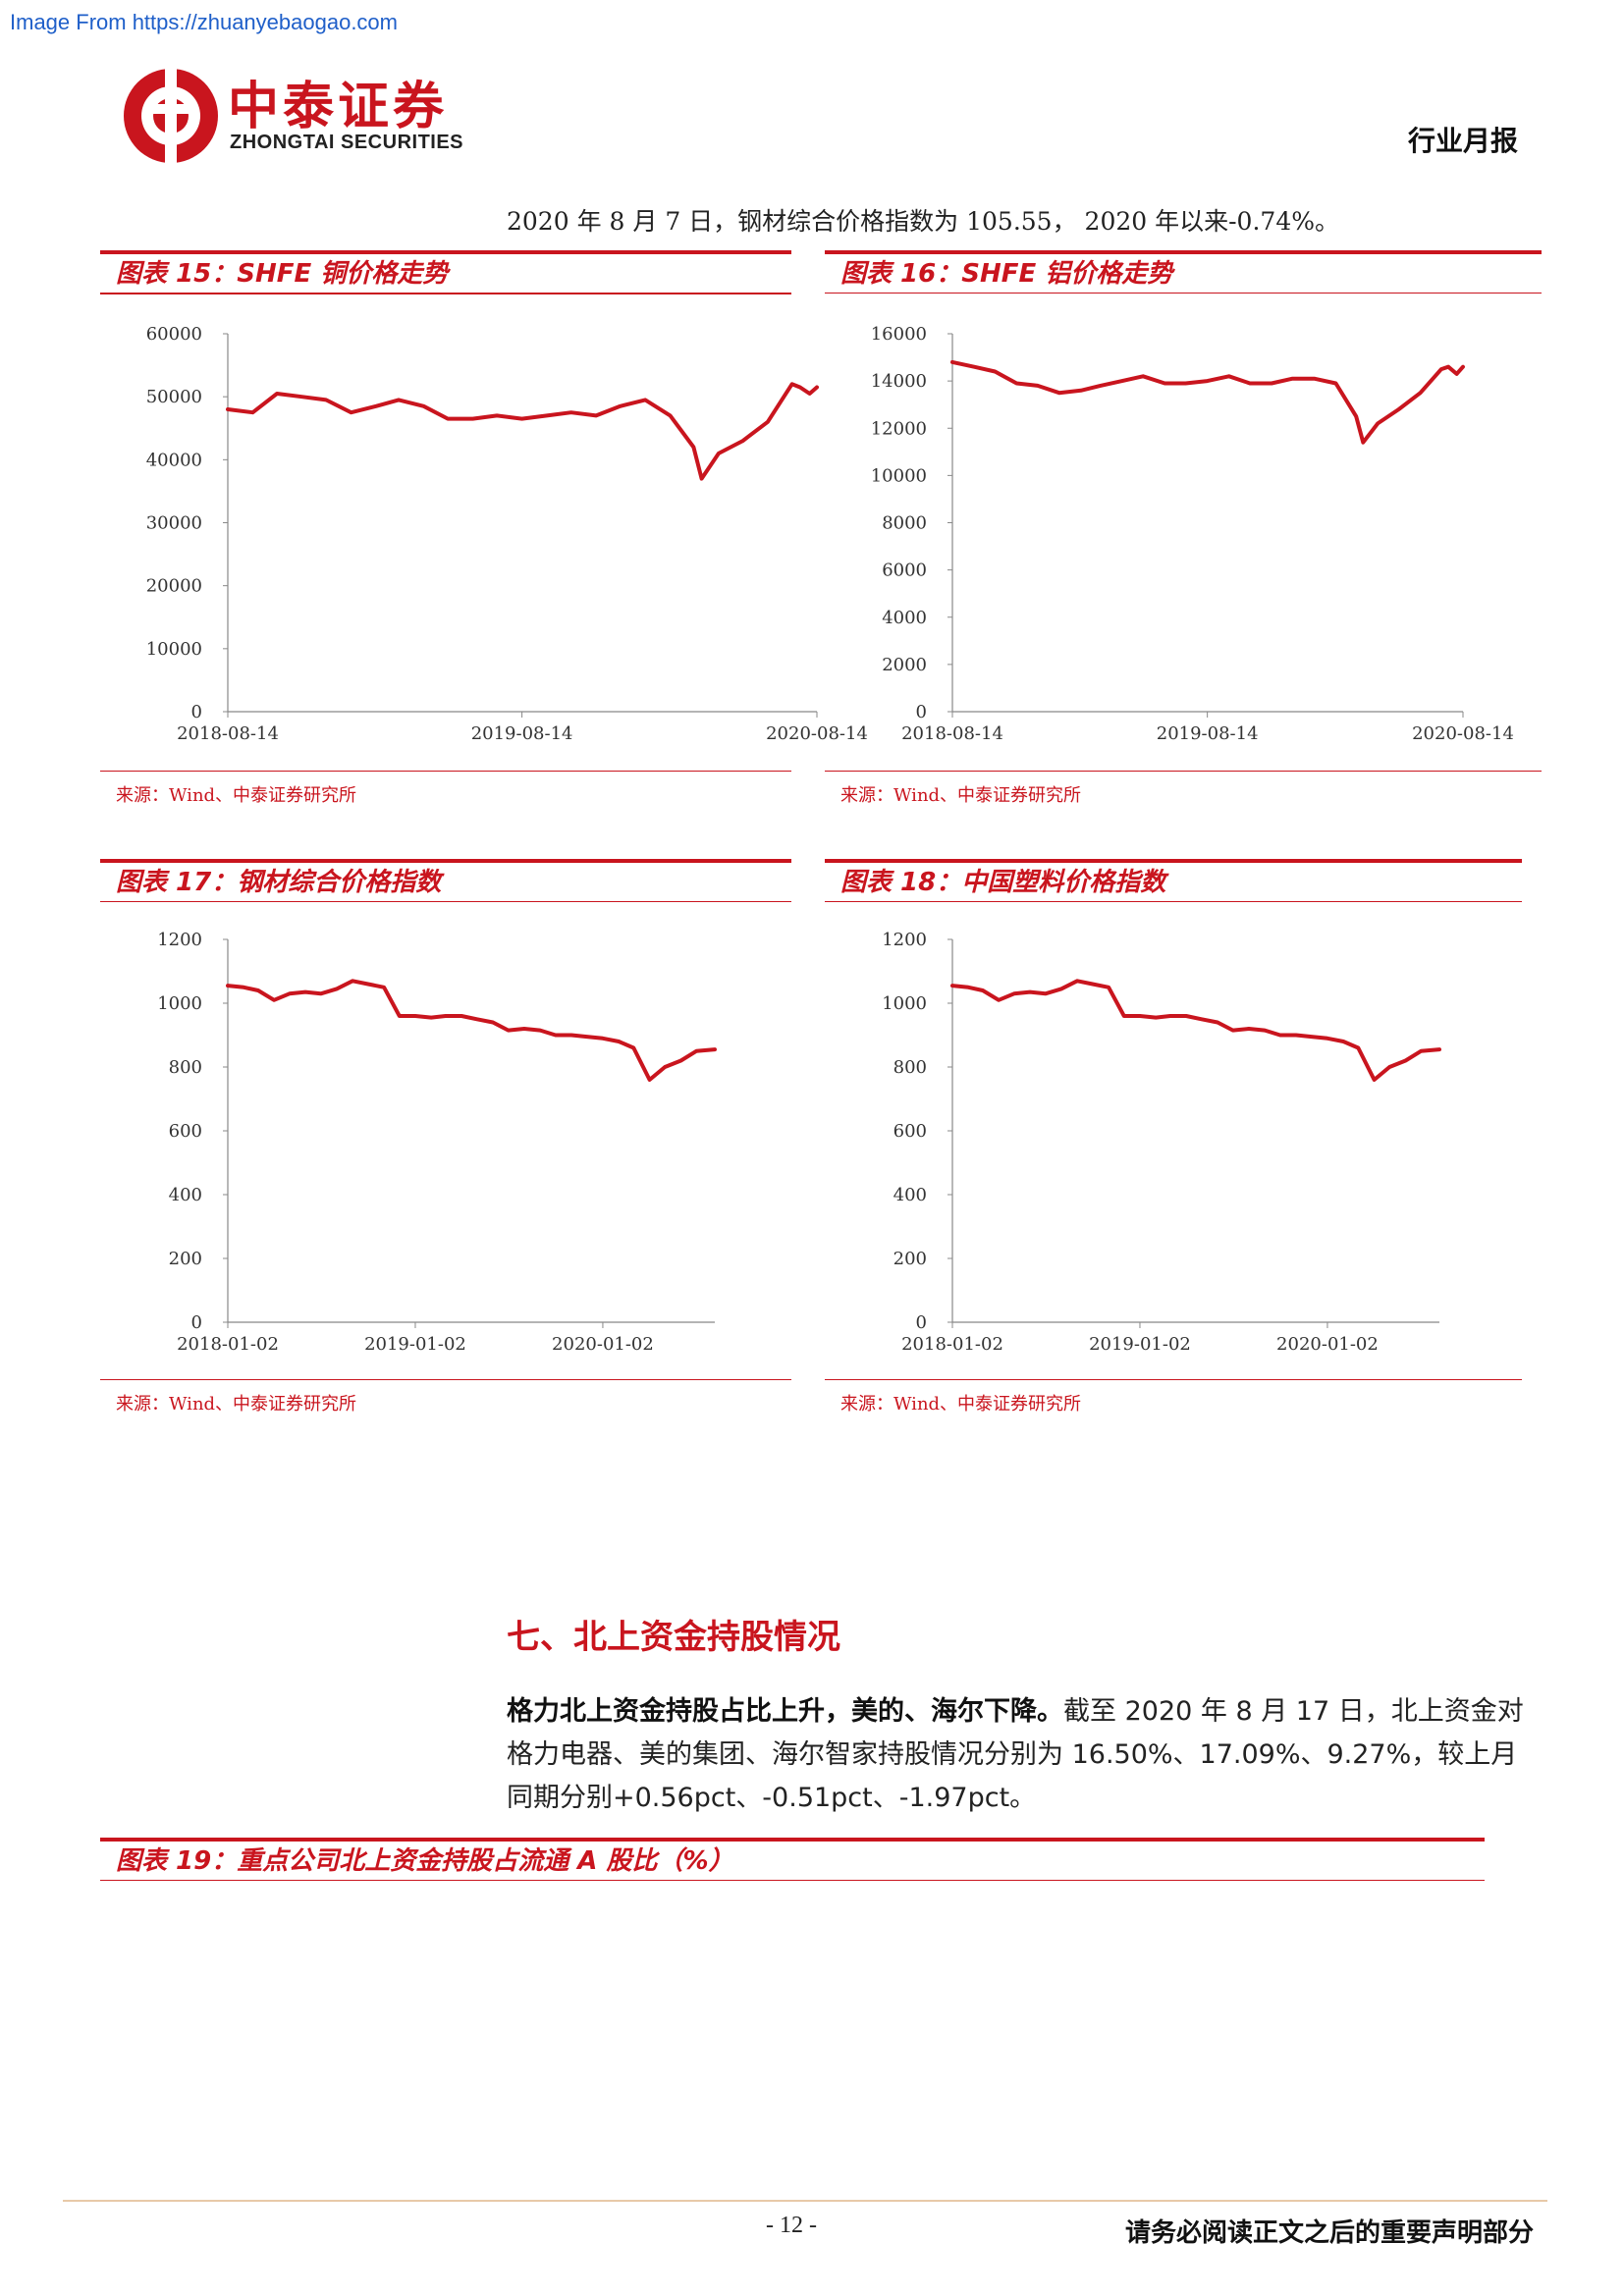  I want to click on section-heading: 七、北上资金持股情况, so click(673, 1637).